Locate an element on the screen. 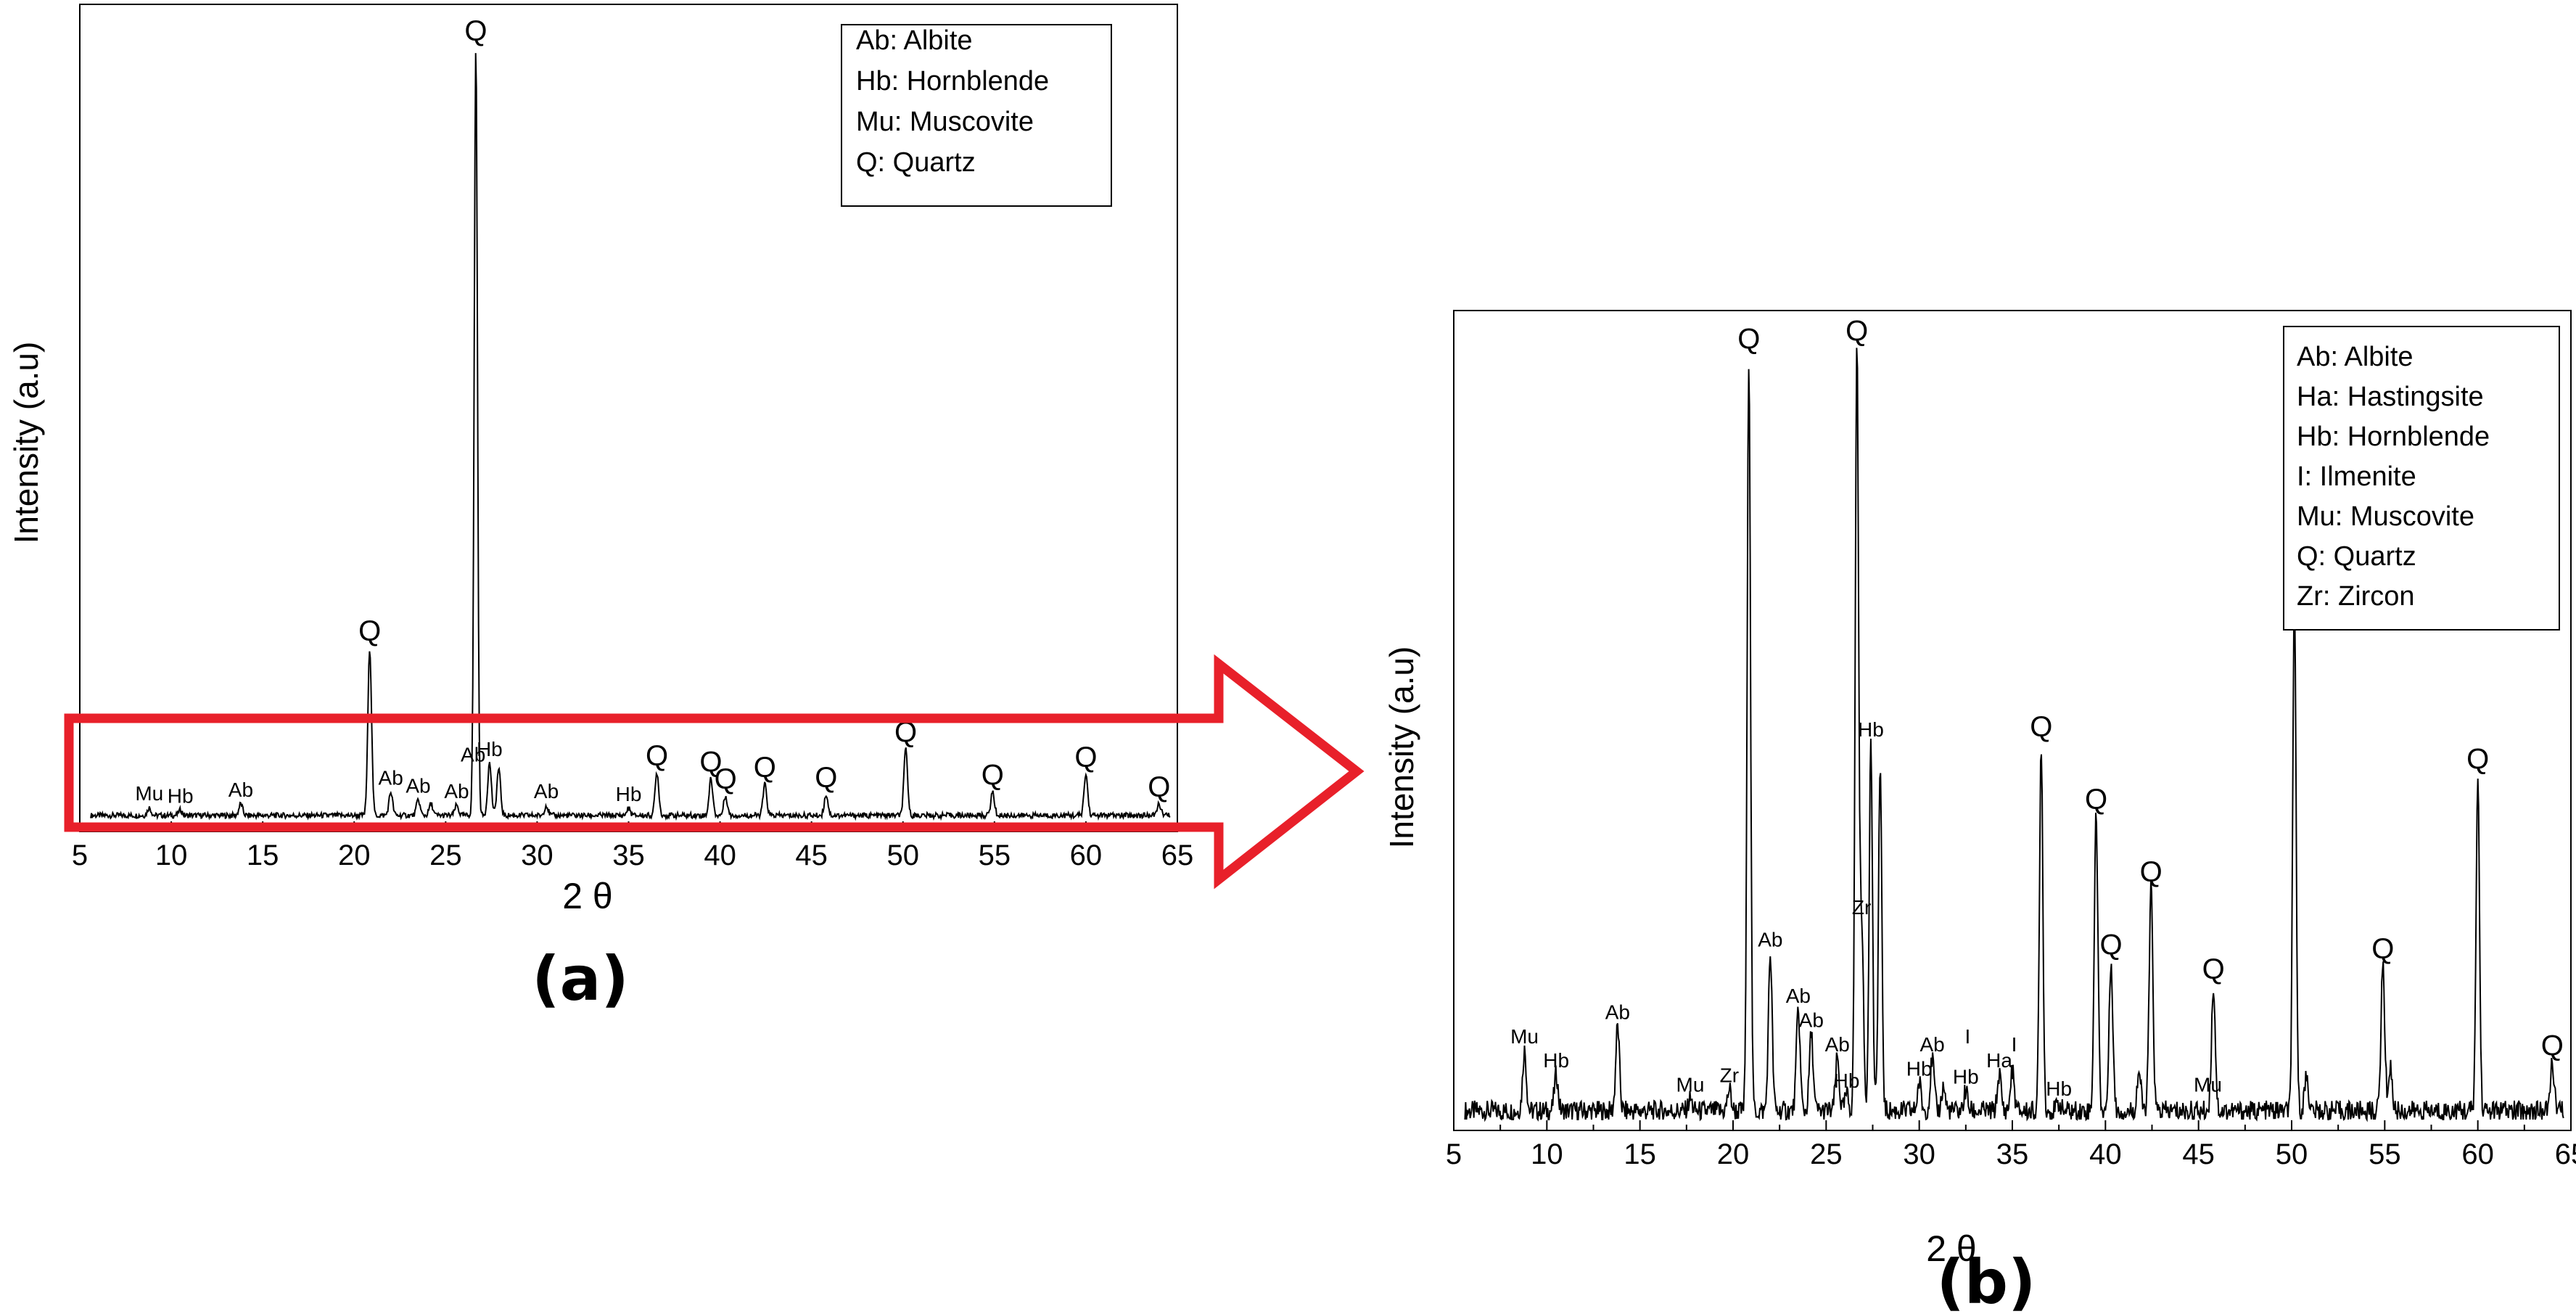 This screenshot has height=1314, width=2576. a-legend-entry: Mu: Muscovite is located at coordinates (945, 122).